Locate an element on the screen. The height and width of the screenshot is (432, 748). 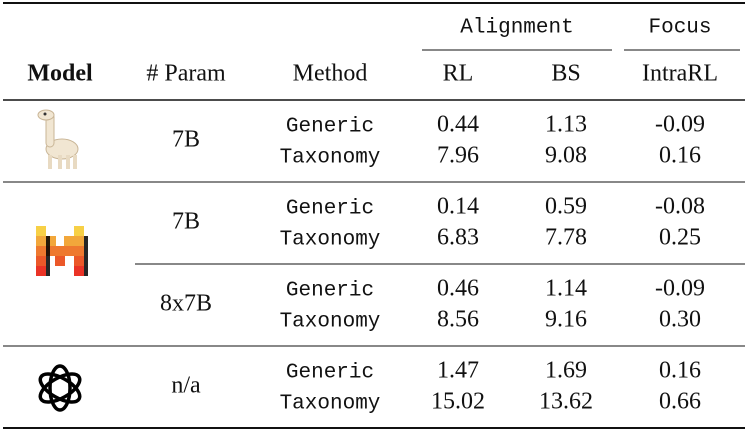
value: 1.13 is located at coordinates (566, 125).